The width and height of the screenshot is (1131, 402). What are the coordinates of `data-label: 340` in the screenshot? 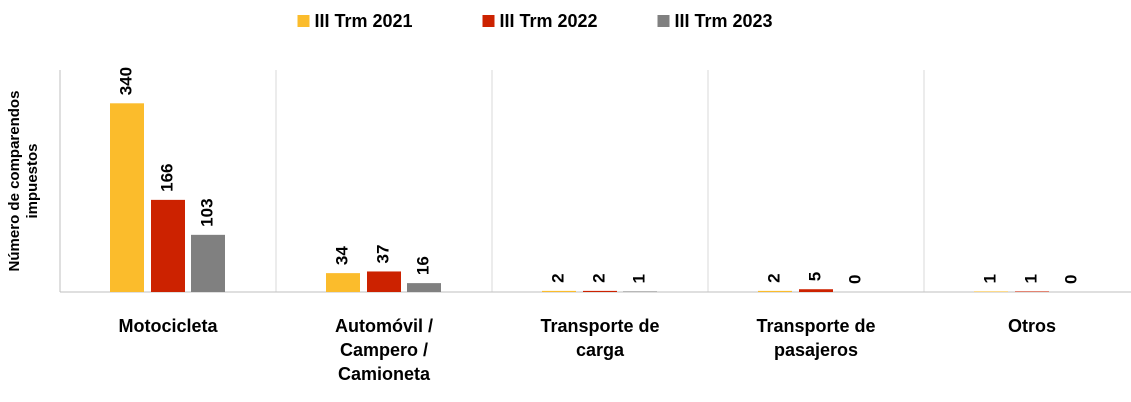 It's located at (125, 81).